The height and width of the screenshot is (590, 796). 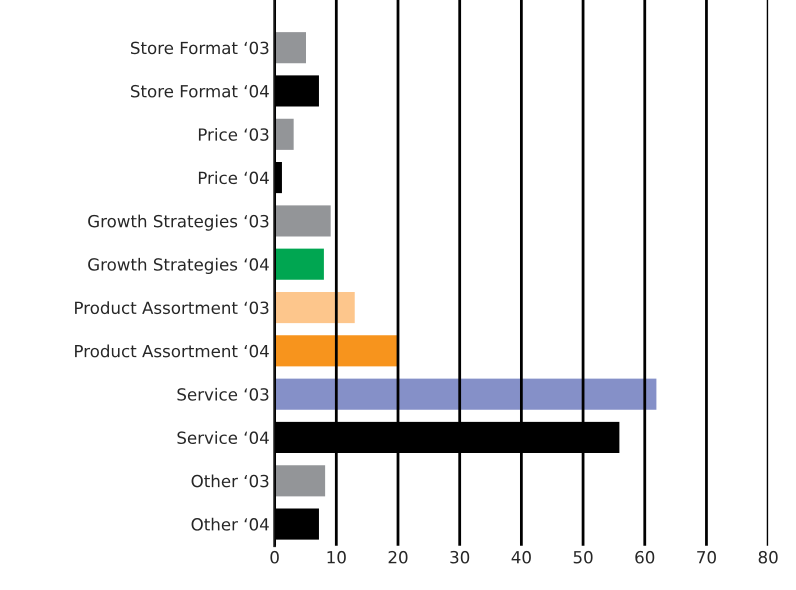 What do you see at coordinates (178, 222) in the screenshot?
I see `y-tick-label: Growth Strategies ‘03` at bounding box center [178, 222].